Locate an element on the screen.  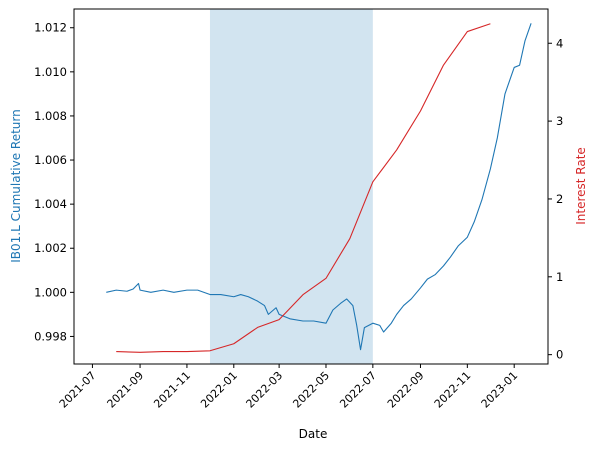
y-axis-right-label: Interest Rate is located at coordinates (581, 186).